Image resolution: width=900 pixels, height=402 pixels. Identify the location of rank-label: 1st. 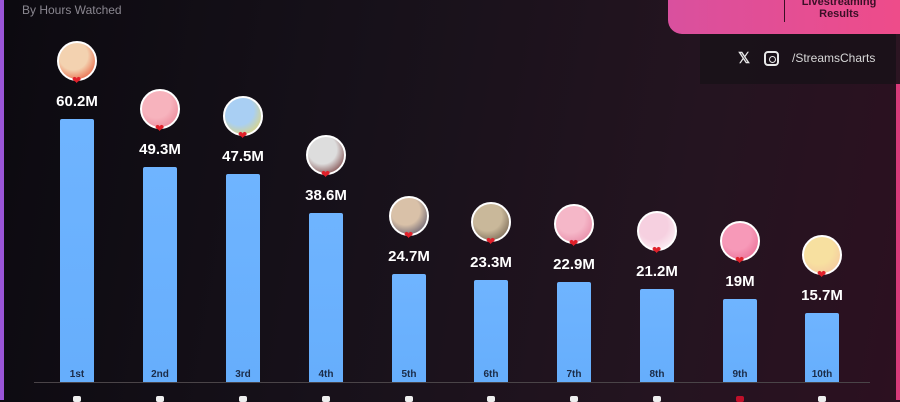
(77, 374).